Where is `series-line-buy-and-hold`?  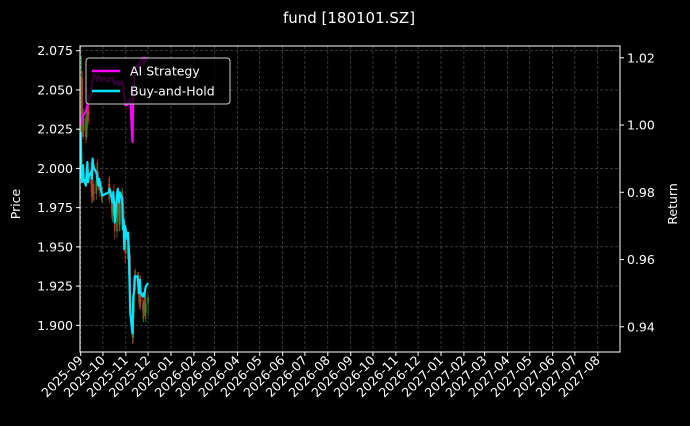 series-line-buy-and-hold is located at coordinates (114, 233).